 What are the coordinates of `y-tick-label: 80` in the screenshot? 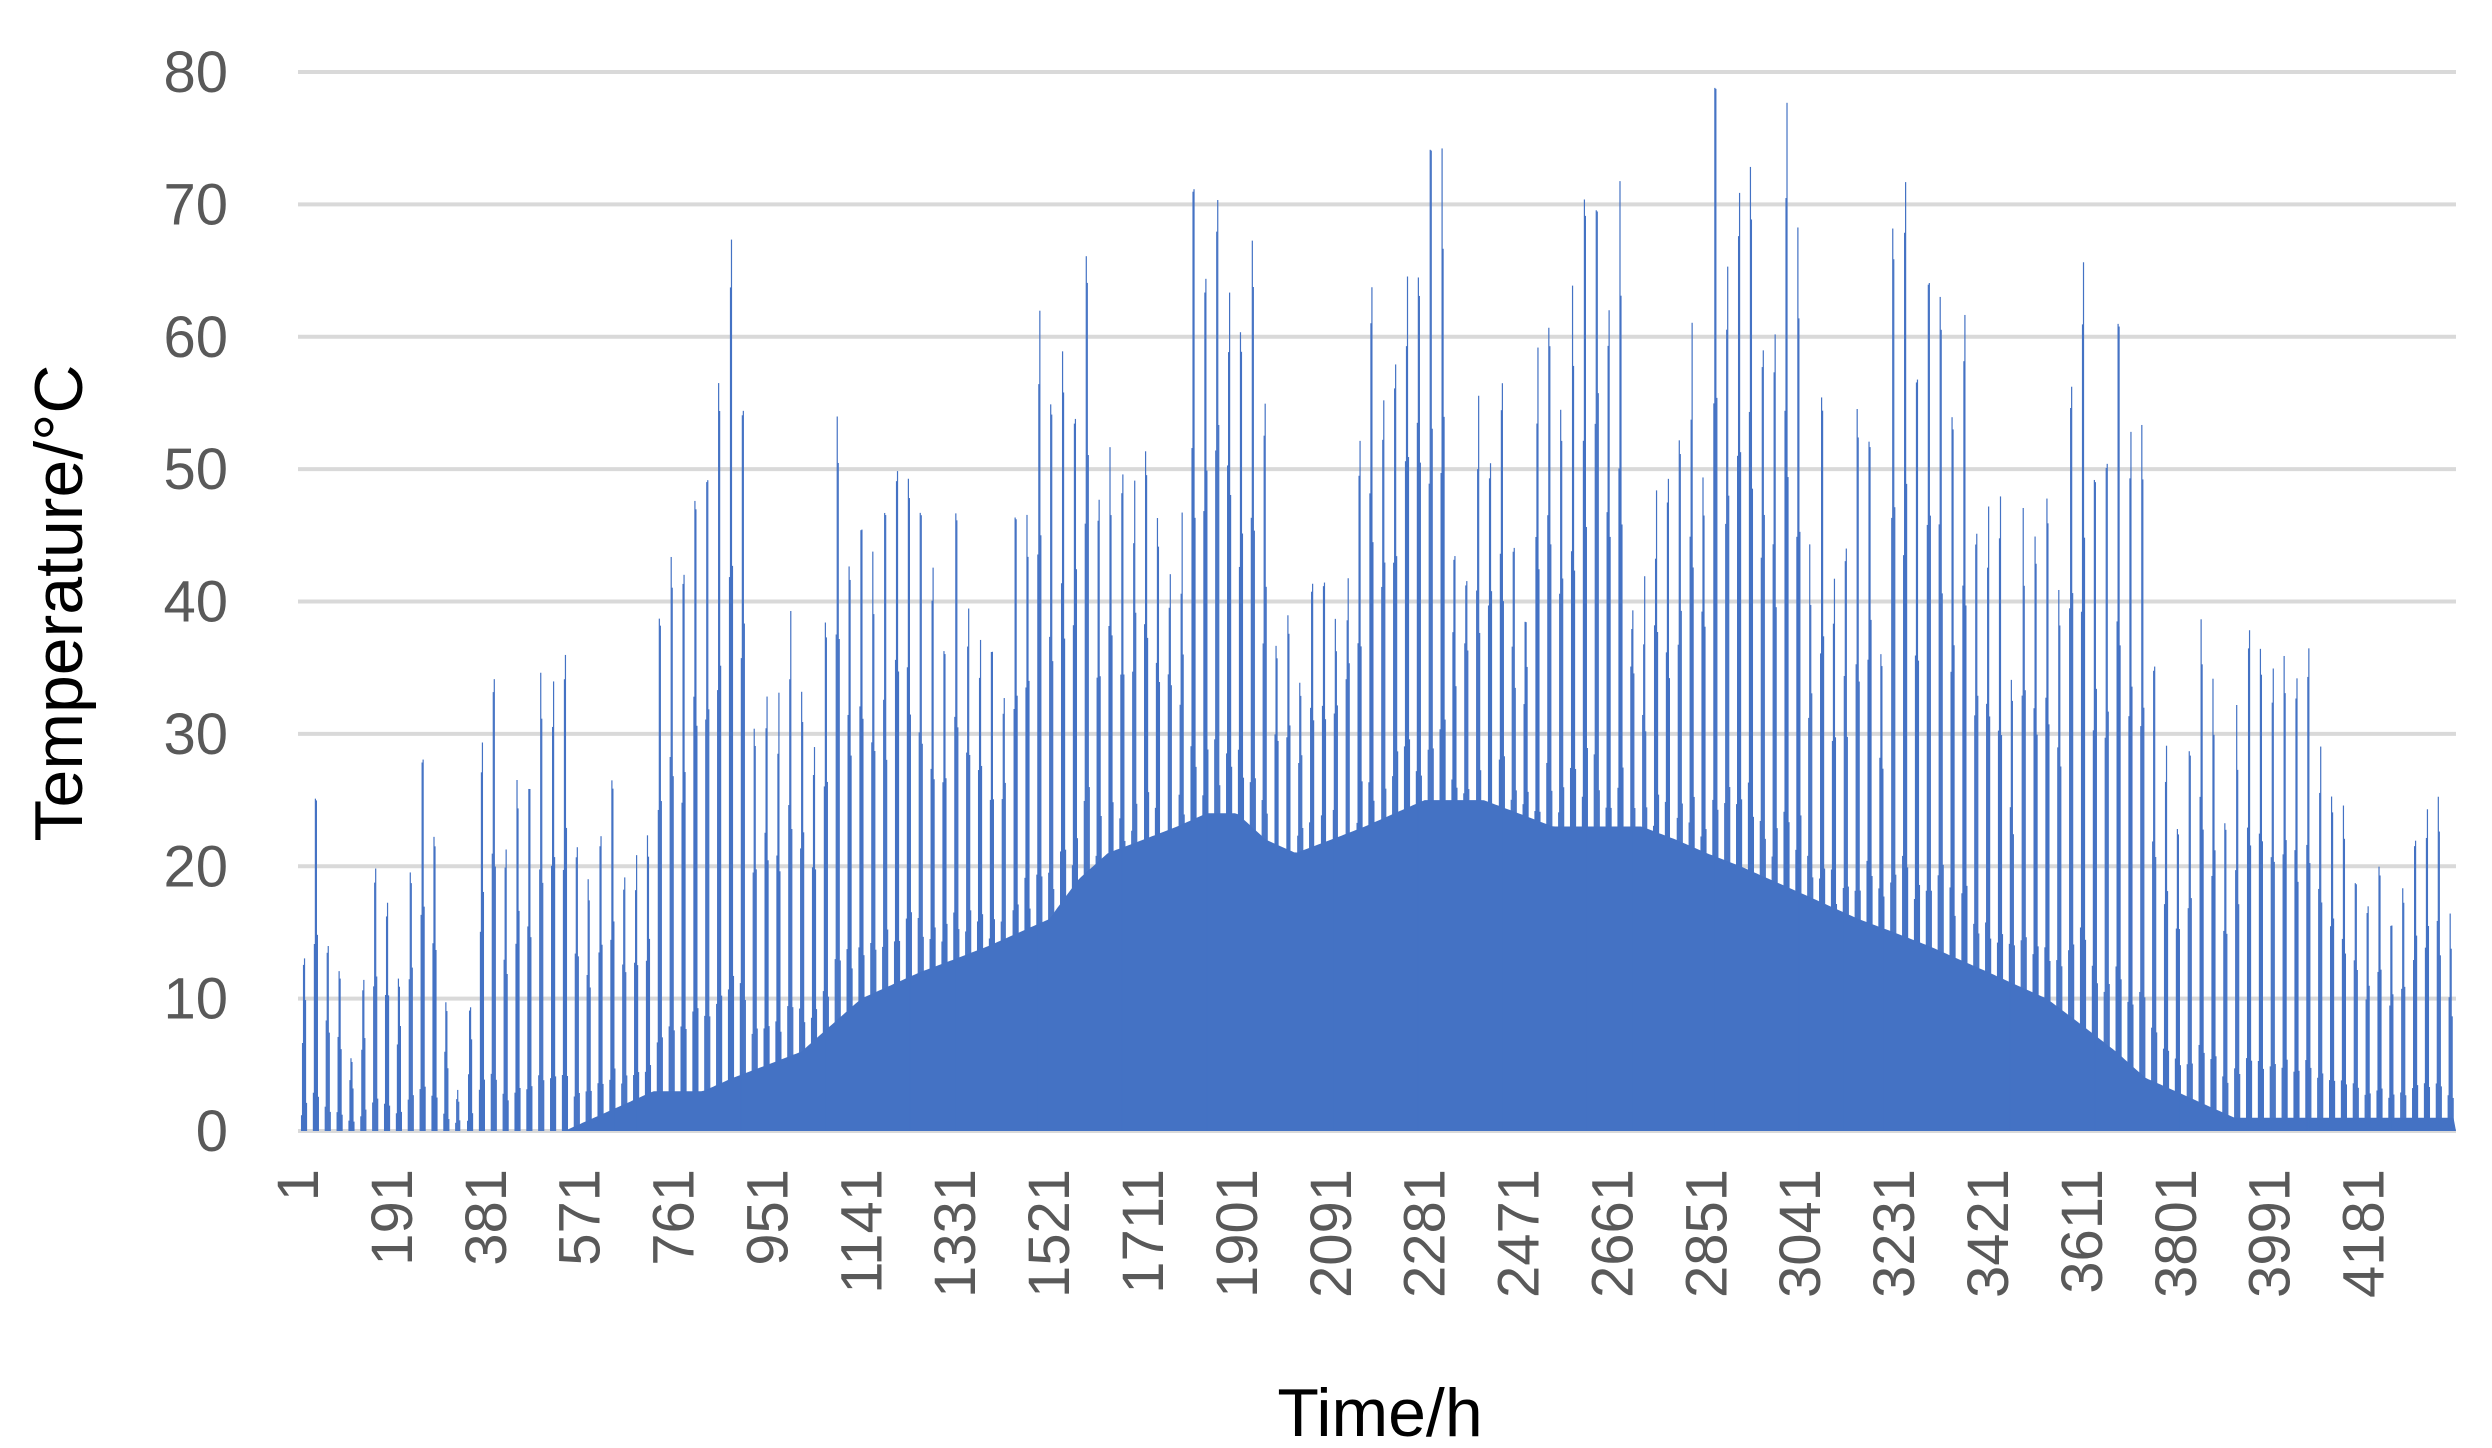 It's located at (195, 72).